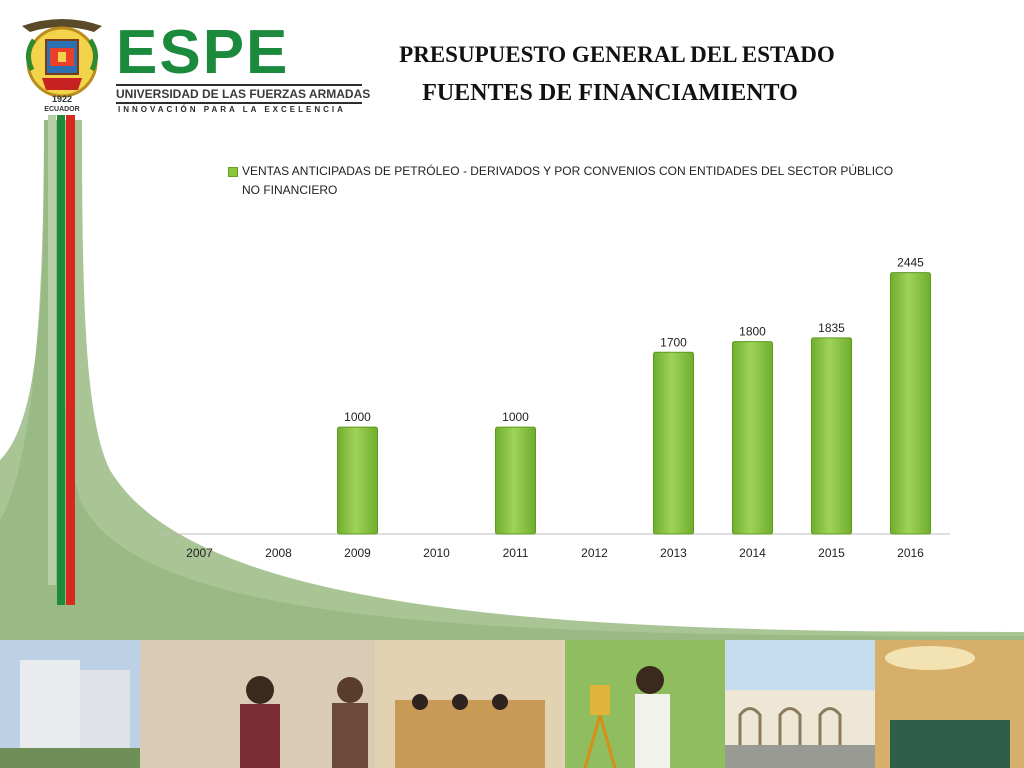  I want to click on legend-swatch, so click(233, 172).